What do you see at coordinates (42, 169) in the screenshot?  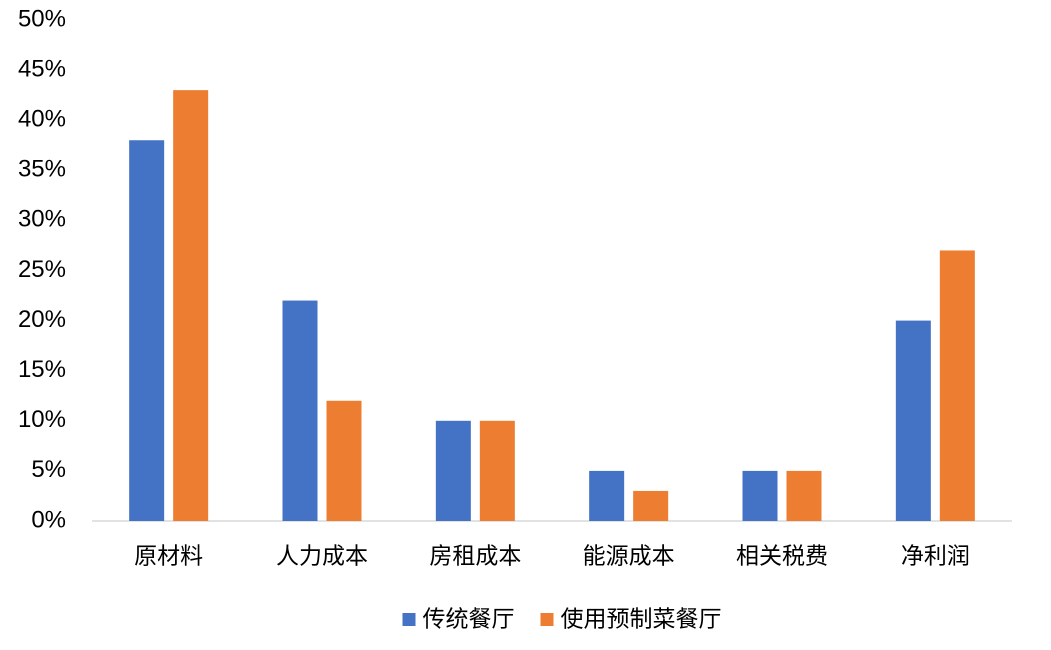 I see `y-tick-label: 35%` at bounding box center [42, 169].